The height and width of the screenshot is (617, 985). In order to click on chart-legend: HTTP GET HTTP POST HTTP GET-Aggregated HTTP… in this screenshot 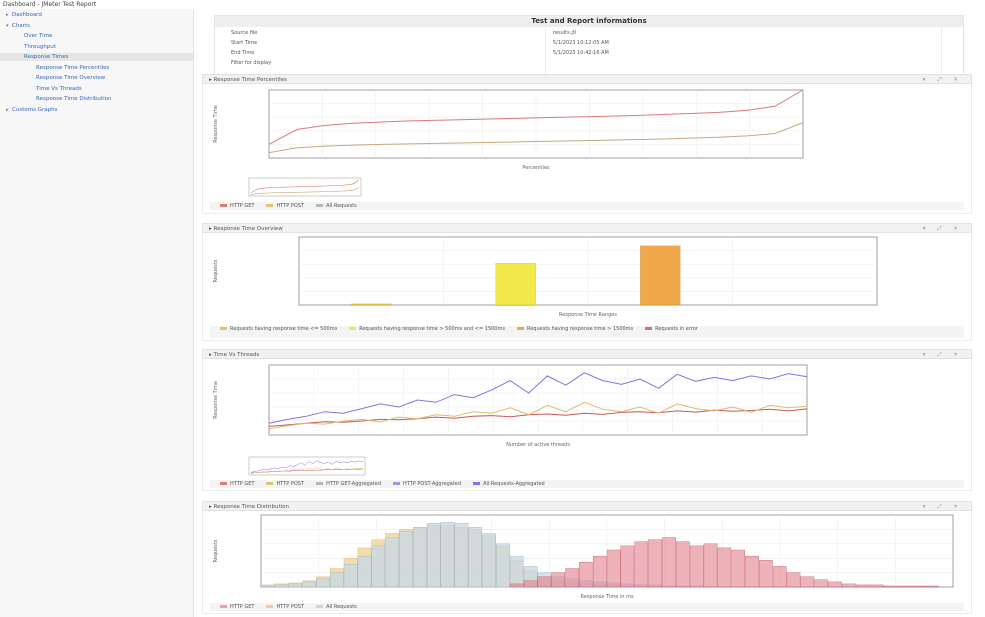, I will do `click(587, 484)`.